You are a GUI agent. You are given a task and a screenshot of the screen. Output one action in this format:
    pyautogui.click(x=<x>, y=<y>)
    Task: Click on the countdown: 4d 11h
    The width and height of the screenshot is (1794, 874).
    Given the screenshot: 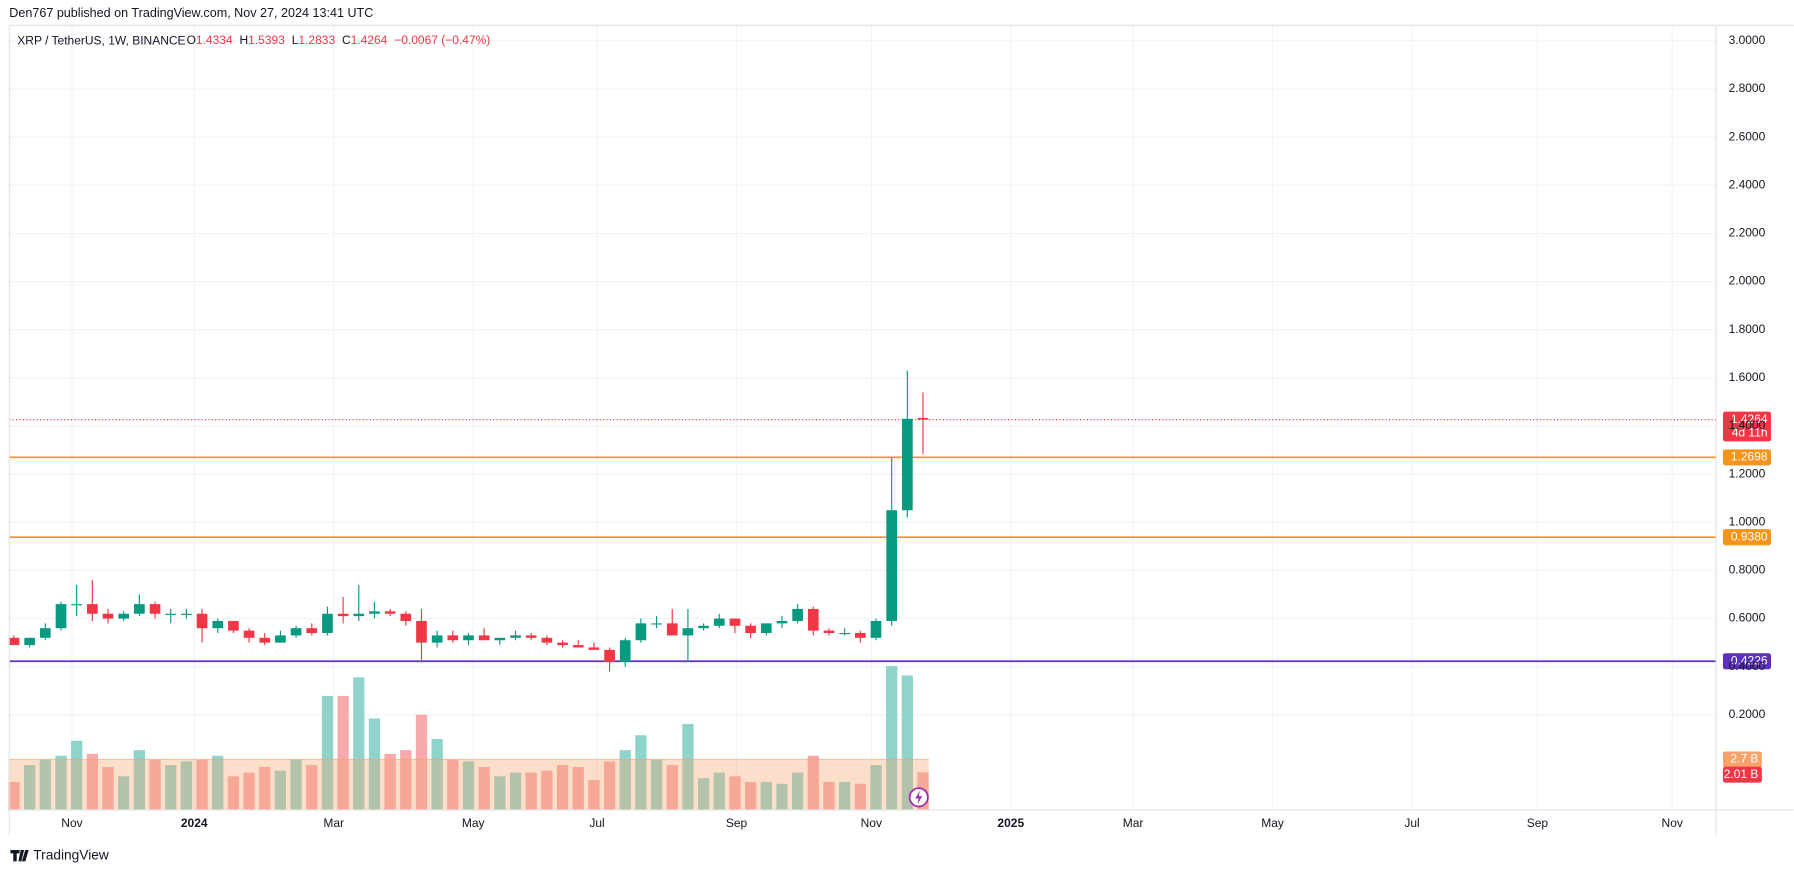 What is the action you would take?
    pyautogui.click(x=1750, y=433)
    